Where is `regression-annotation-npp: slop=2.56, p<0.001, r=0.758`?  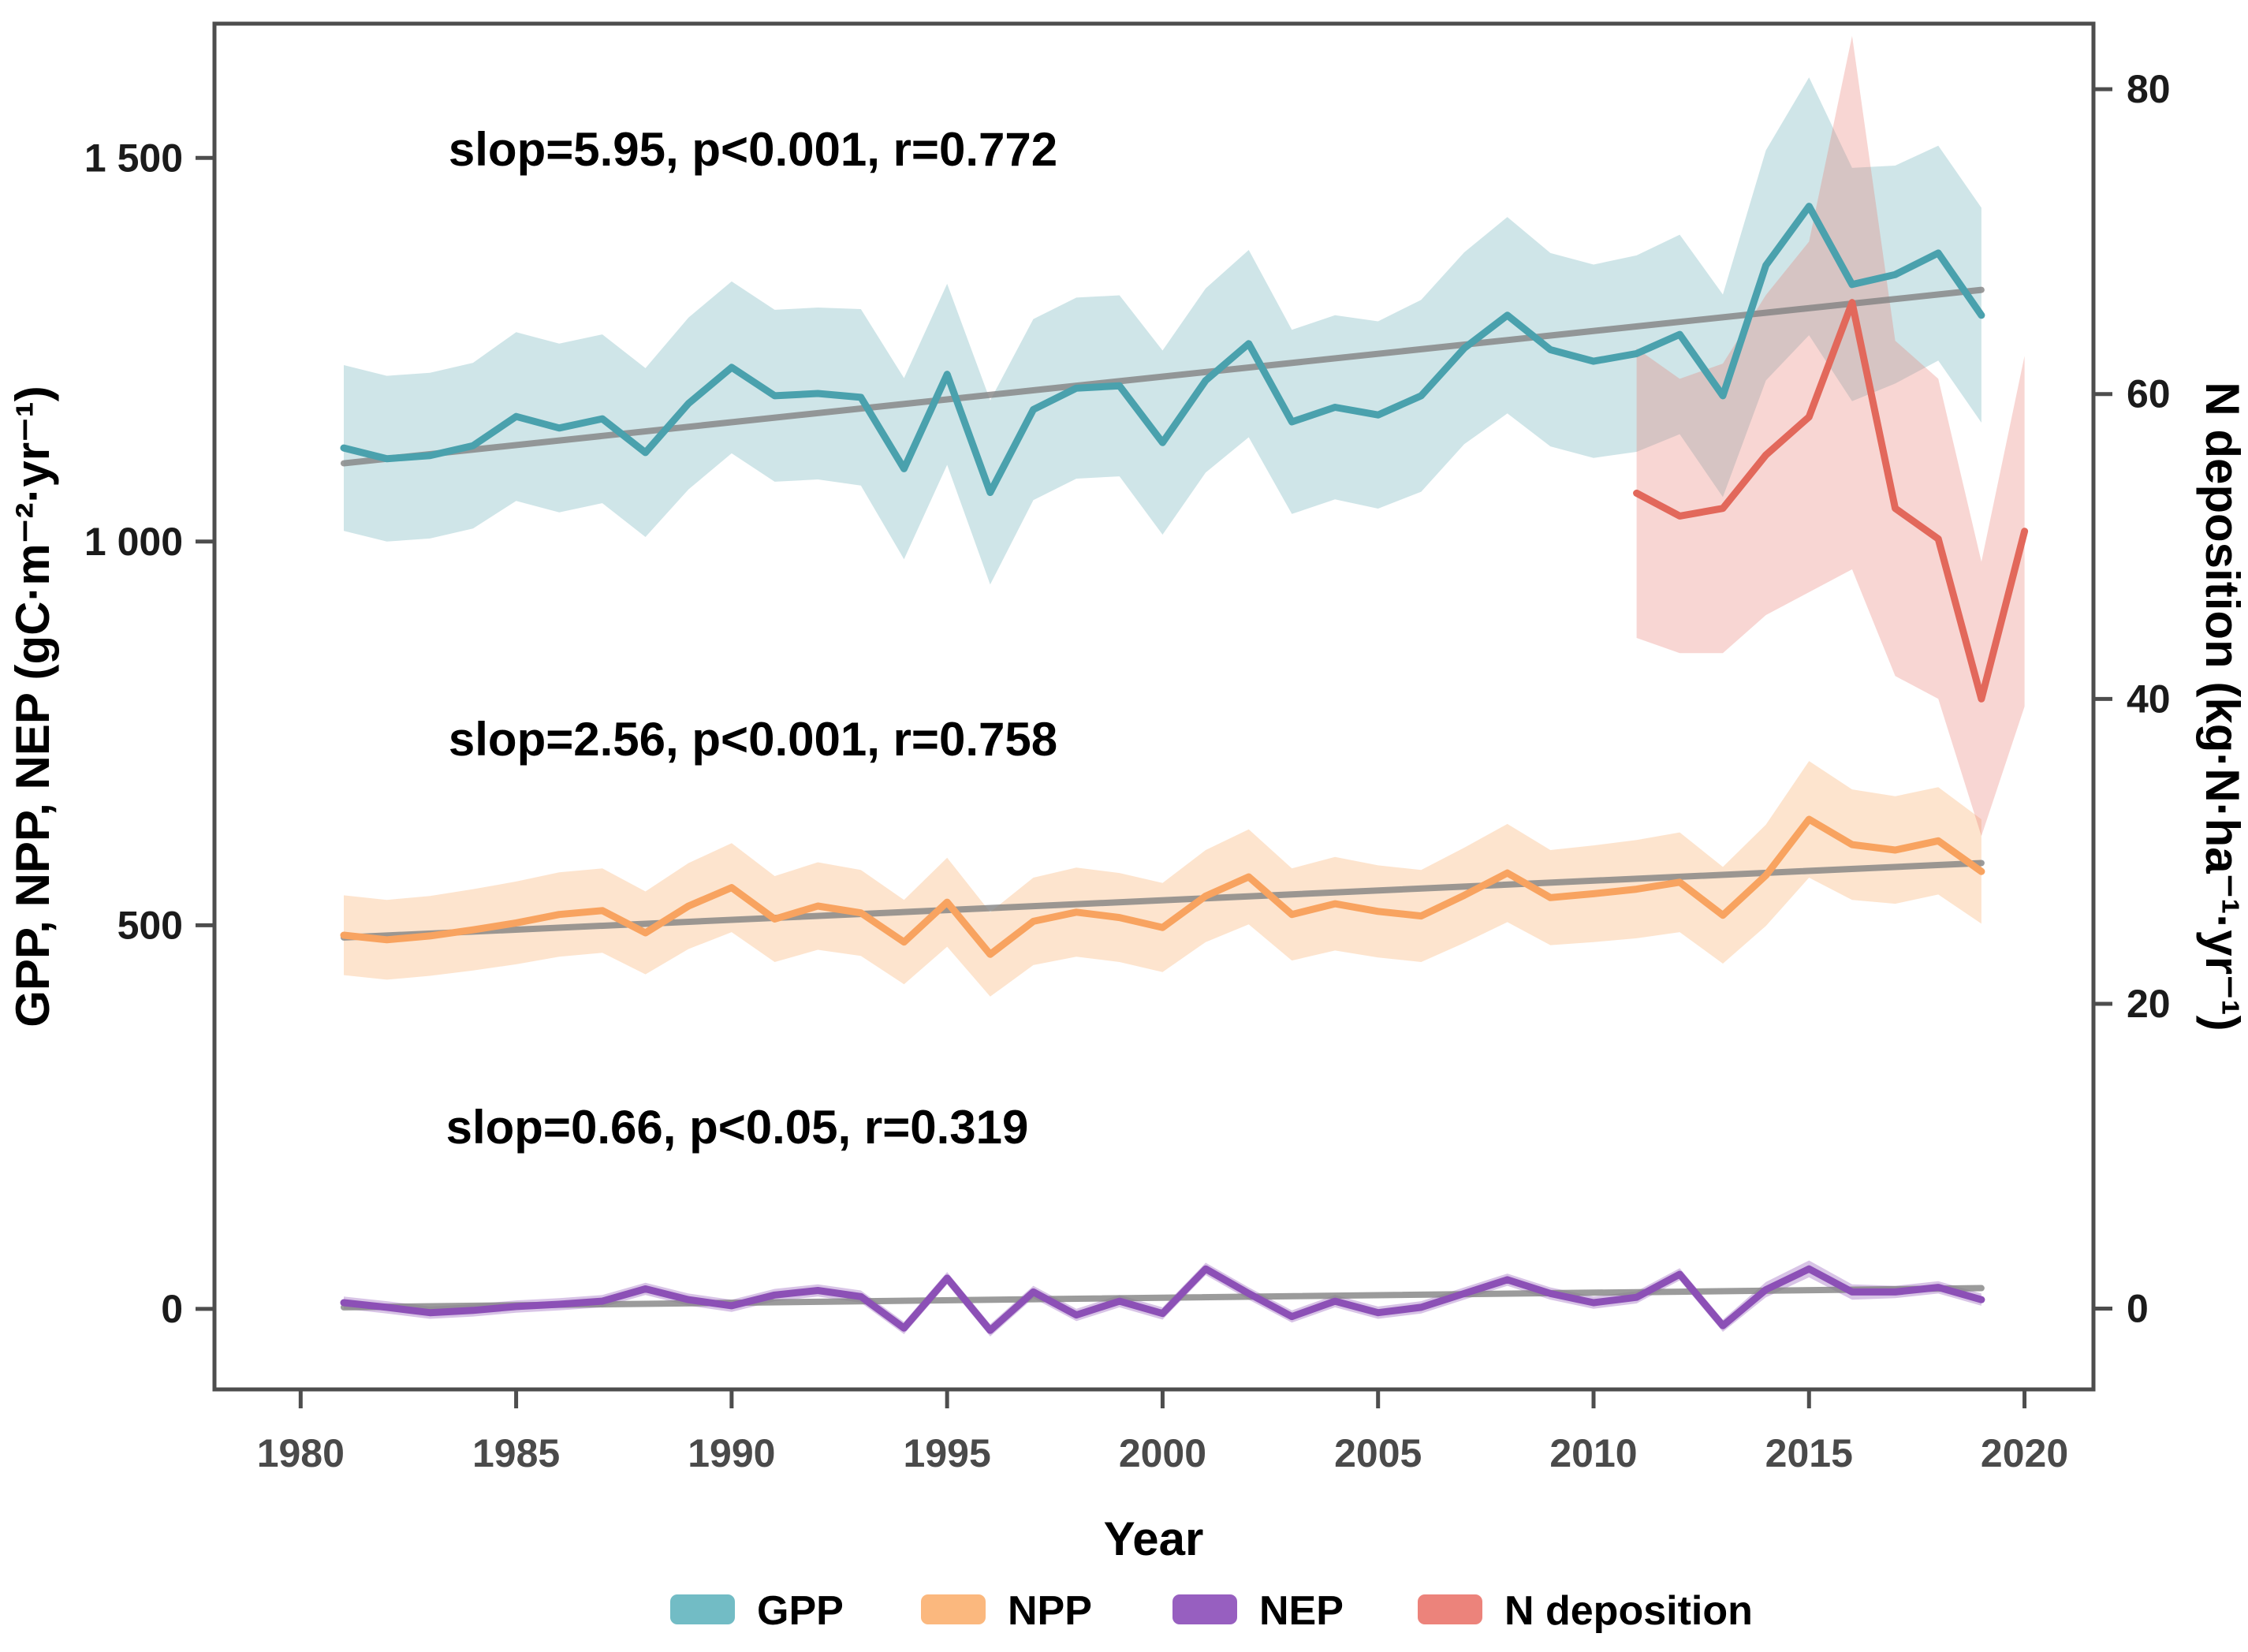 regression-annotation-npp: slop=2.56, p<0.001, r=0.758 is located at coordinates (753, 739).